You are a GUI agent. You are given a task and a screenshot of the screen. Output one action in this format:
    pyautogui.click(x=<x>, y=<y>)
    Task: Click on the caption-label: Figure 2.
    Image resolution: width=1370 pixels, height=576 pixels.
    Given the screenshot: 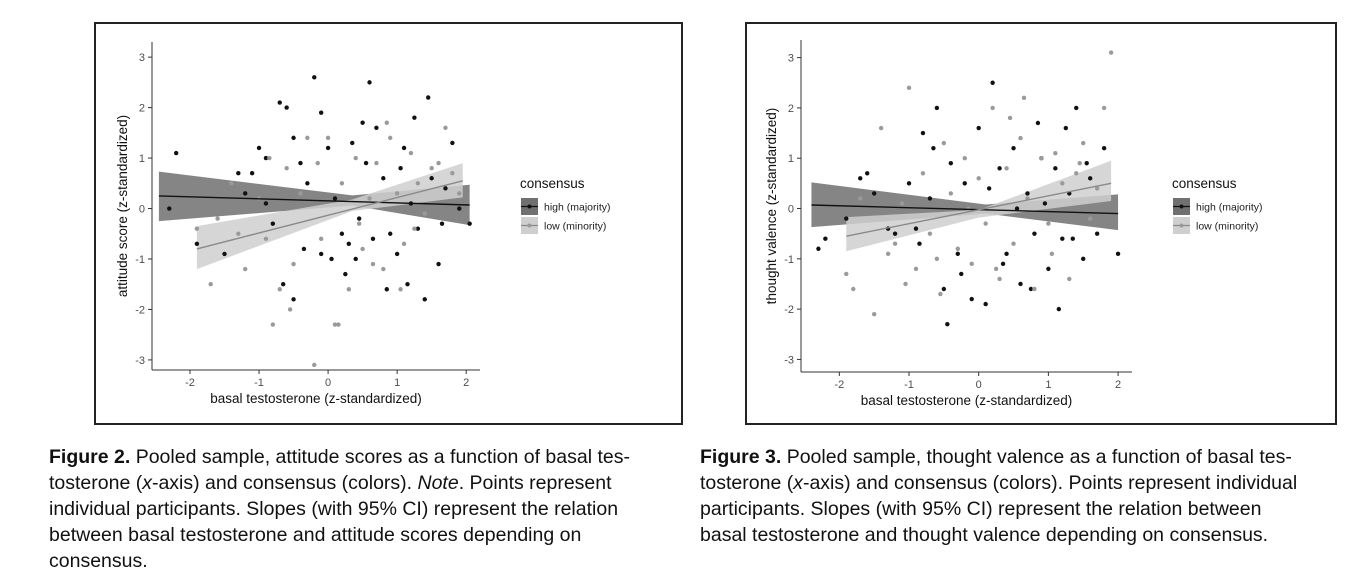 What is the action you would take?
    pyautogui.click(x=90, y=457)
    